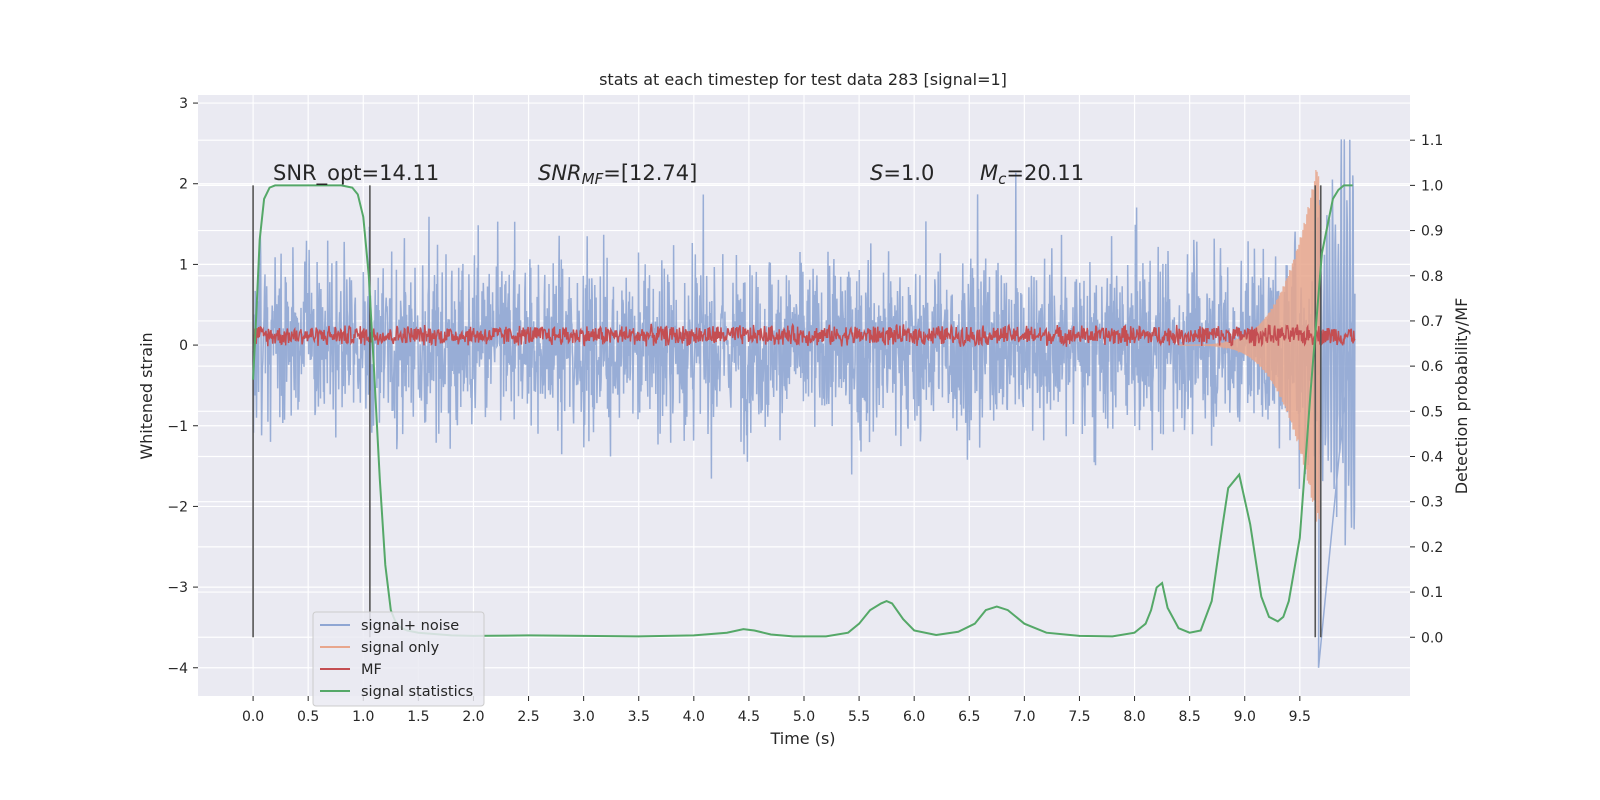  I want to click on x-tick-label: 4.5, so click(749, 717).